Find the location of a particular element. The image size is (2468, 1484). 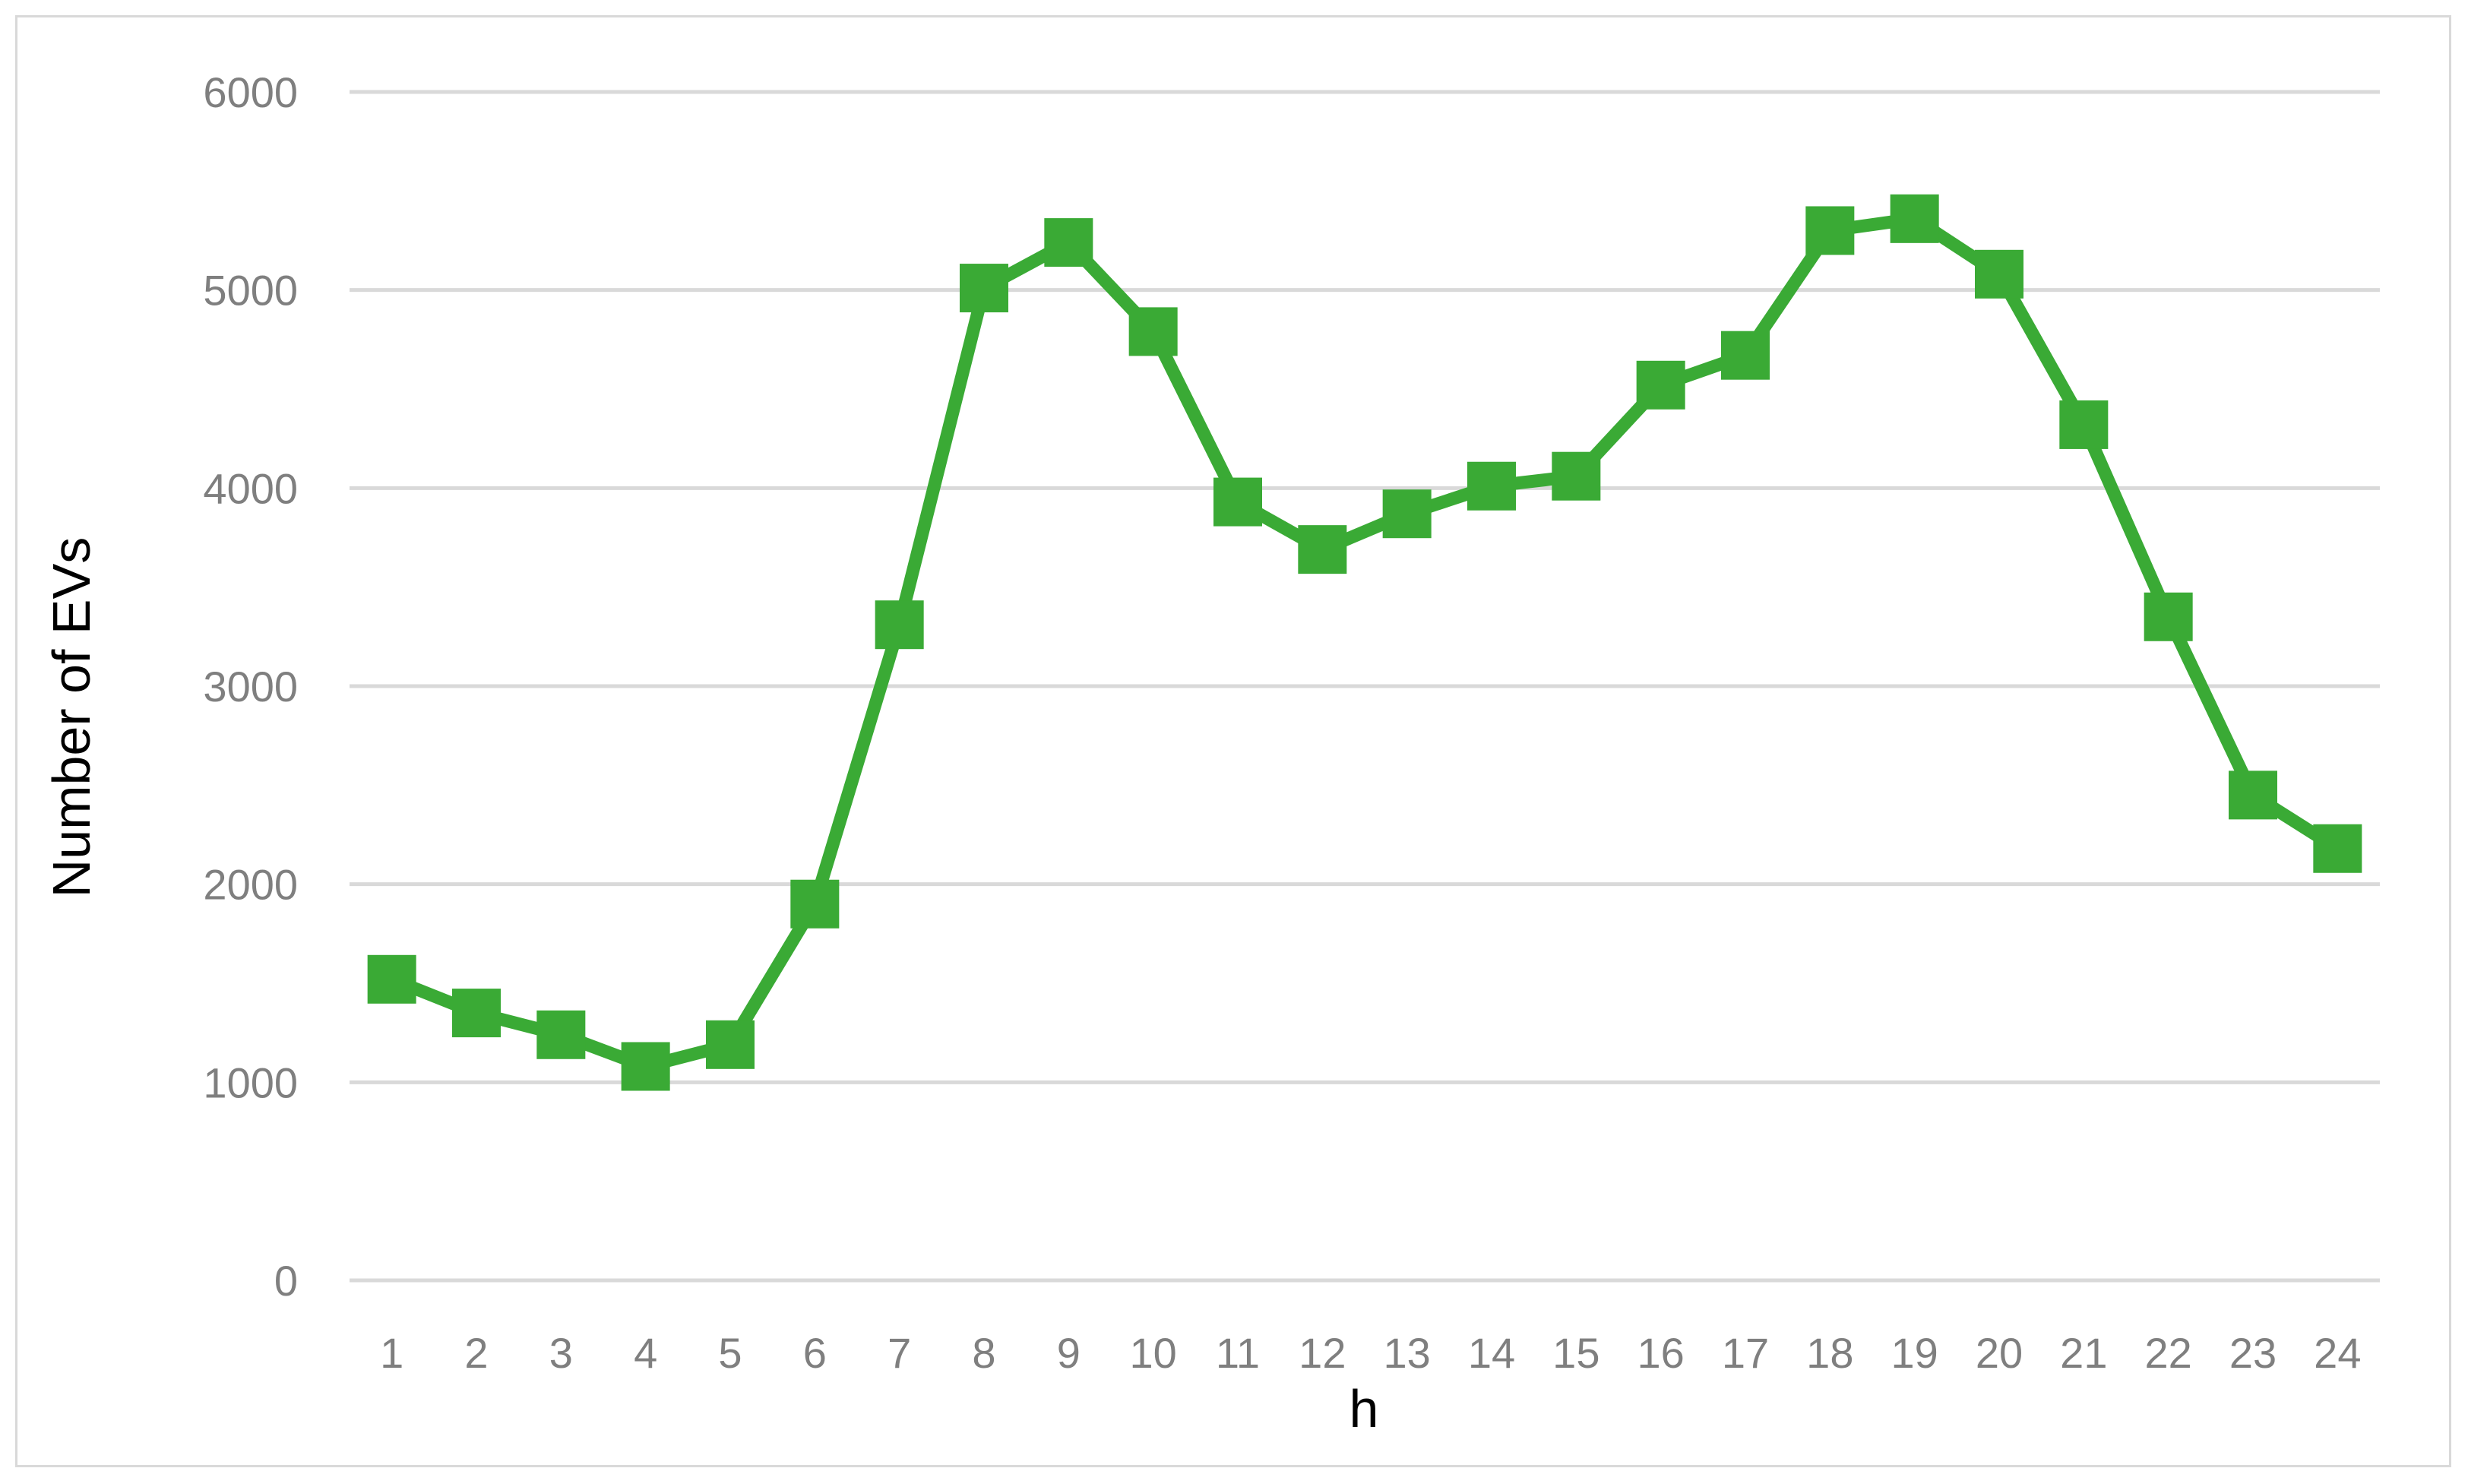

y-tick-label: 3000 is located at coordinates (250, 686).